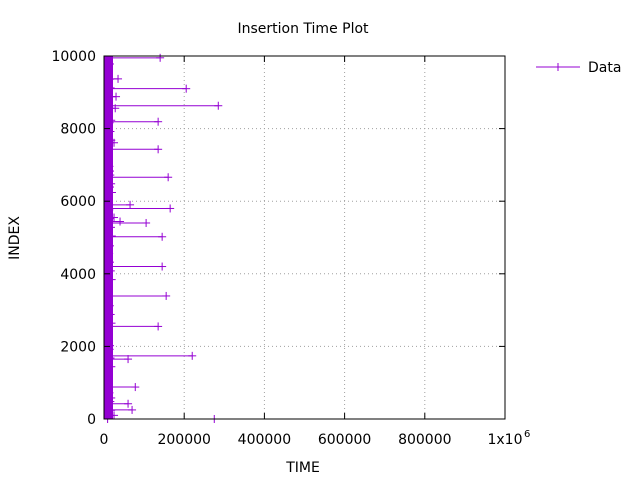  What do you see at coordinates (91, 420) in the screenshot?
I see `y-tick-label: 0` at bounding box center [91, 420].